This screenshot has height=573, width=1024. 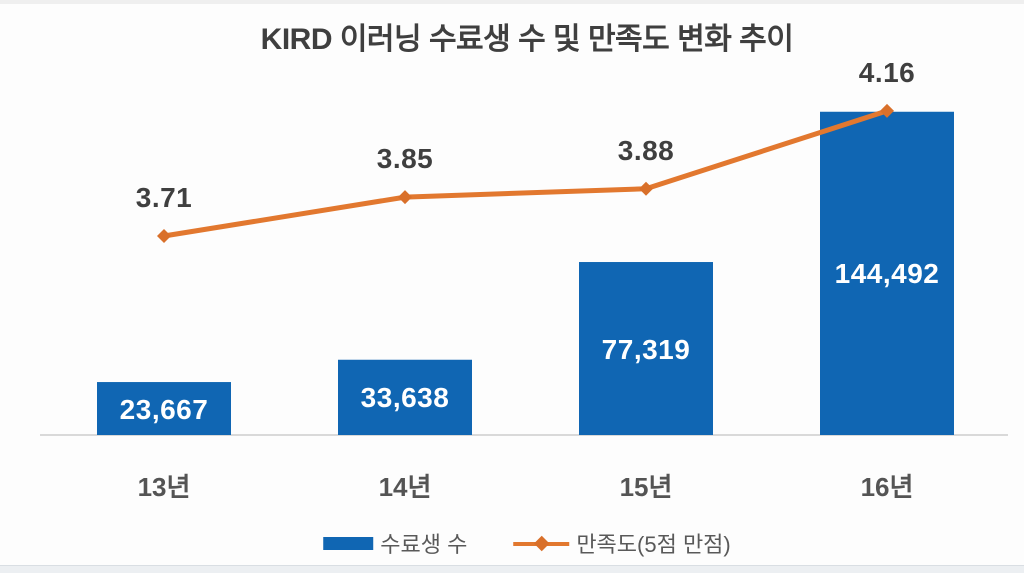 I want to click on legend: 수료생 수 만족도(5점 만점), so click(x=527, y=543).